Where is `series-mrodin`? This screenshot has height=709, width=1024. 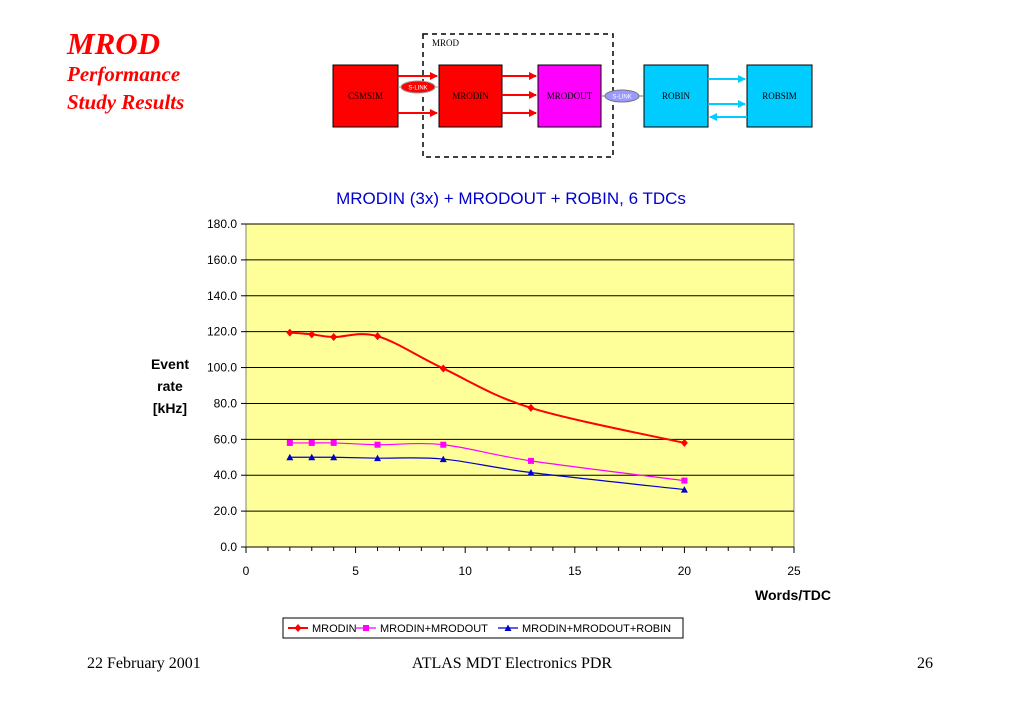 series-mrodin is located at coordinates (487, 387).